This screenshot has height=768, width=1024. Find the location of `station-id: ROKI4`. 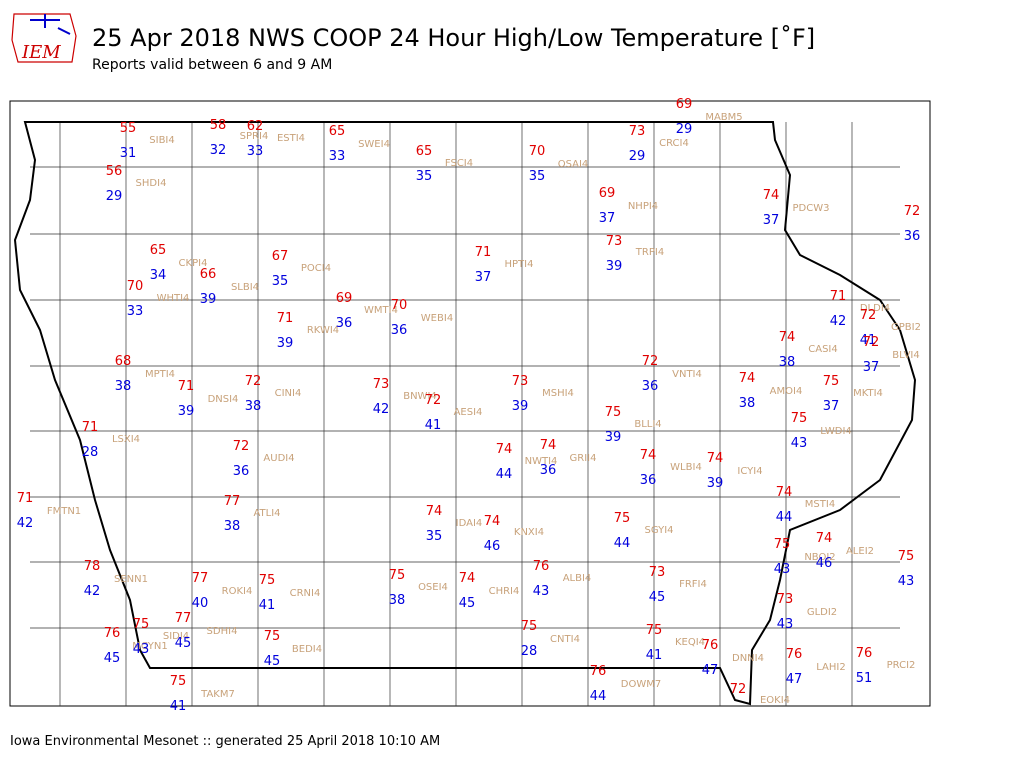

station-id: ROKI4 is located at coordinates (237, 591).